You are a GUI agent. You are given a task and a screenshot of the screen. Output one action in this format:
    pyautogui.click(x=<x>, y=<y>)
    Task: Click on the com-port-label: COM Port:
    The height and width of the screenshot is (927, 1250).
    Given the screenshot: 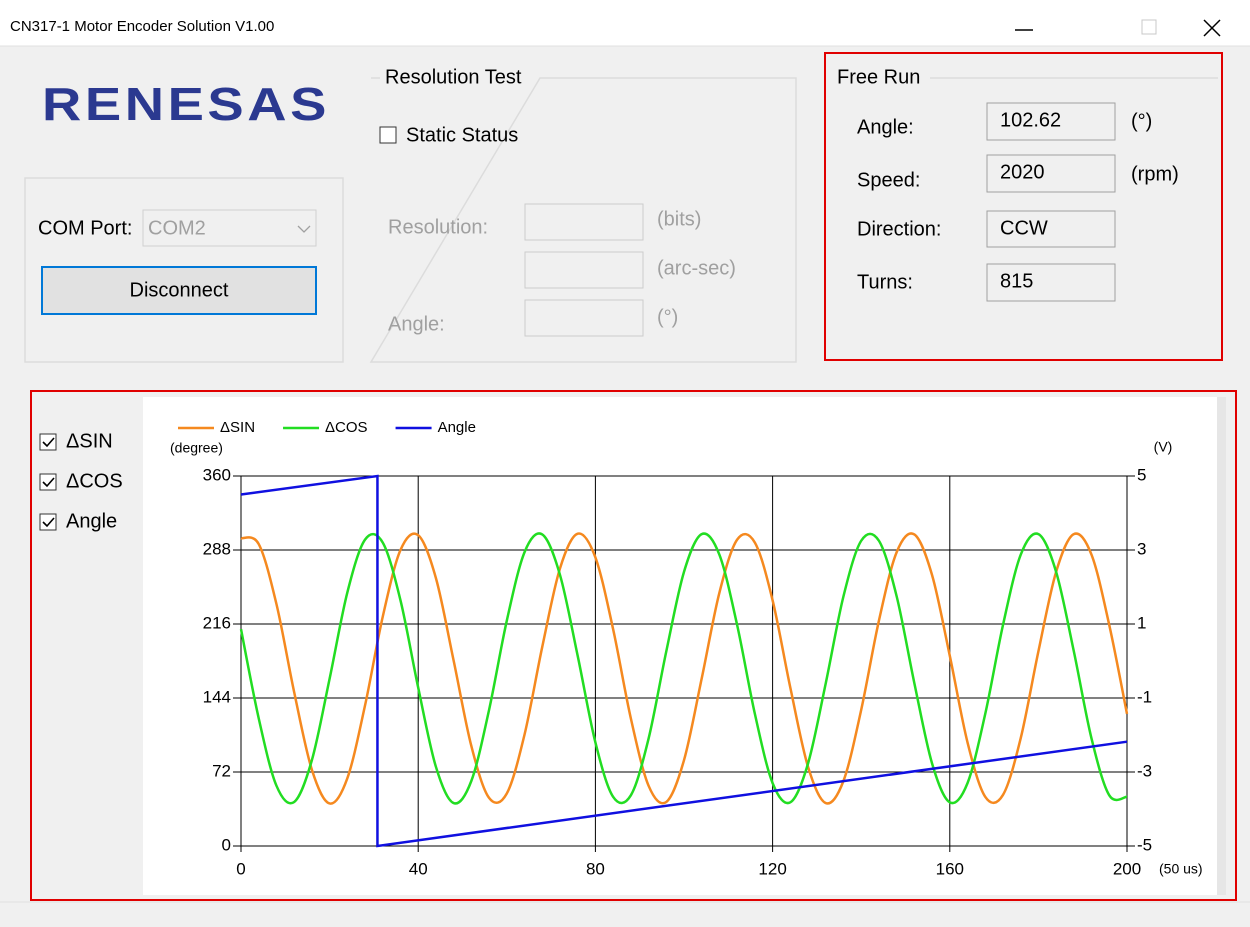 What is the action you would take?
    pyautogui.click(x=85, y=228)
    